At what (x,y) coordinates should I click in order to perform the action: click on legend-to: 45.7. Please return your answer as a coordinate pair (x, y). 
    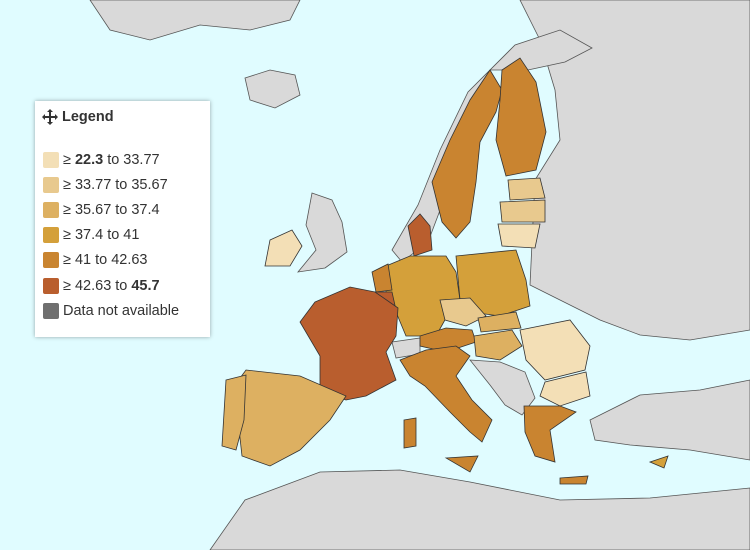
    Looking at the image, I should click on (145, 285).